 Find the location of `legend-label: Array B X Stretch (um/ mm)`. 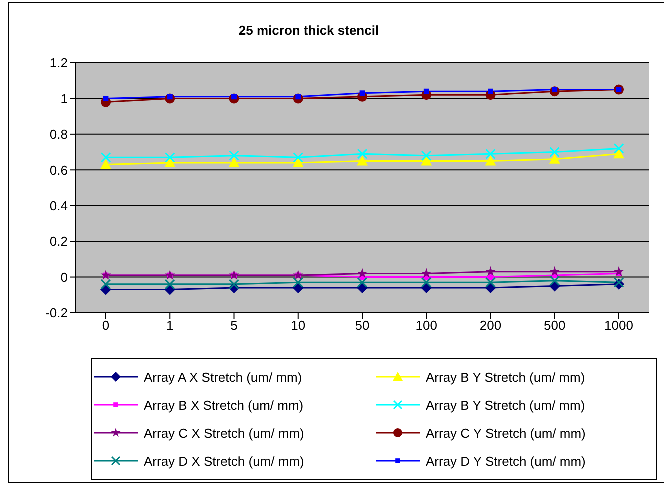

legend-label: Array B X Stretch (um/ mm) is located at coordinates (224, 405).